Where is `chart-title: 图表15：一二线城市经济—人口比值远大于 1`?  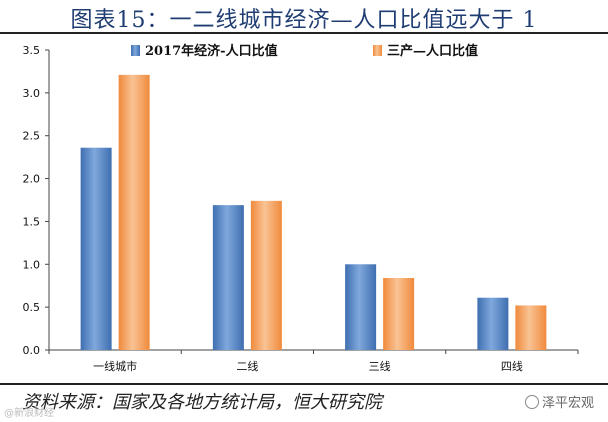
chart-title: 图表15：一二线城市经济—人口比值远大于 1 is located at coordinates (304, 20).